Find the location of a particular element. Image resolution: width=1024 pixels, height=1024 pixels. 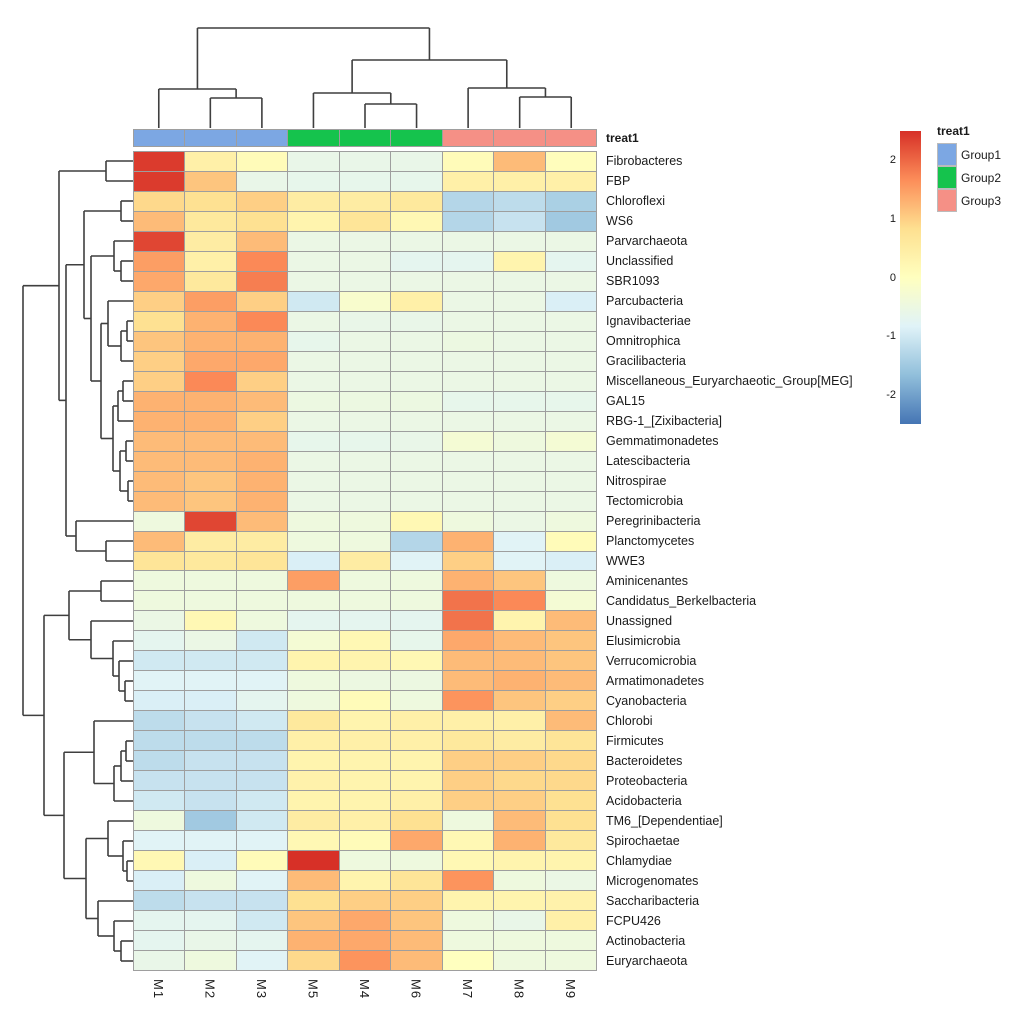

row-label: Euryarchaeota is located at coordinates (647, 961).